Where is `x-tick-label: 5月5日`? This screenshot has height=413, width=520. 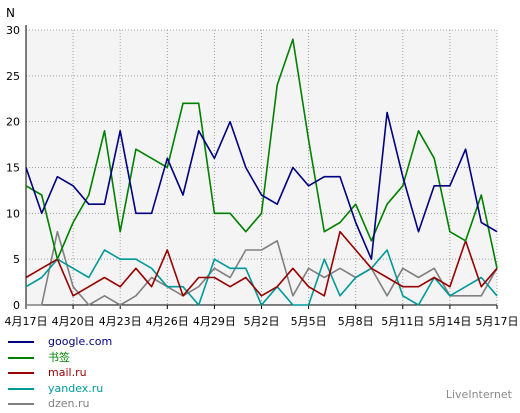 x-tick-label: 5月5日 is located at coordinates (309, 321).